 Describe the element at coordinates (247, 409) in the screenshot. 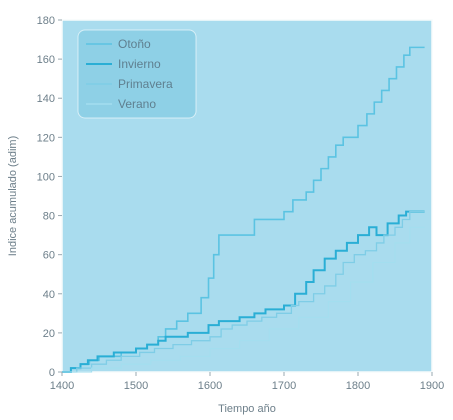

I see `x-axis-title: Tiempo año` at that location.